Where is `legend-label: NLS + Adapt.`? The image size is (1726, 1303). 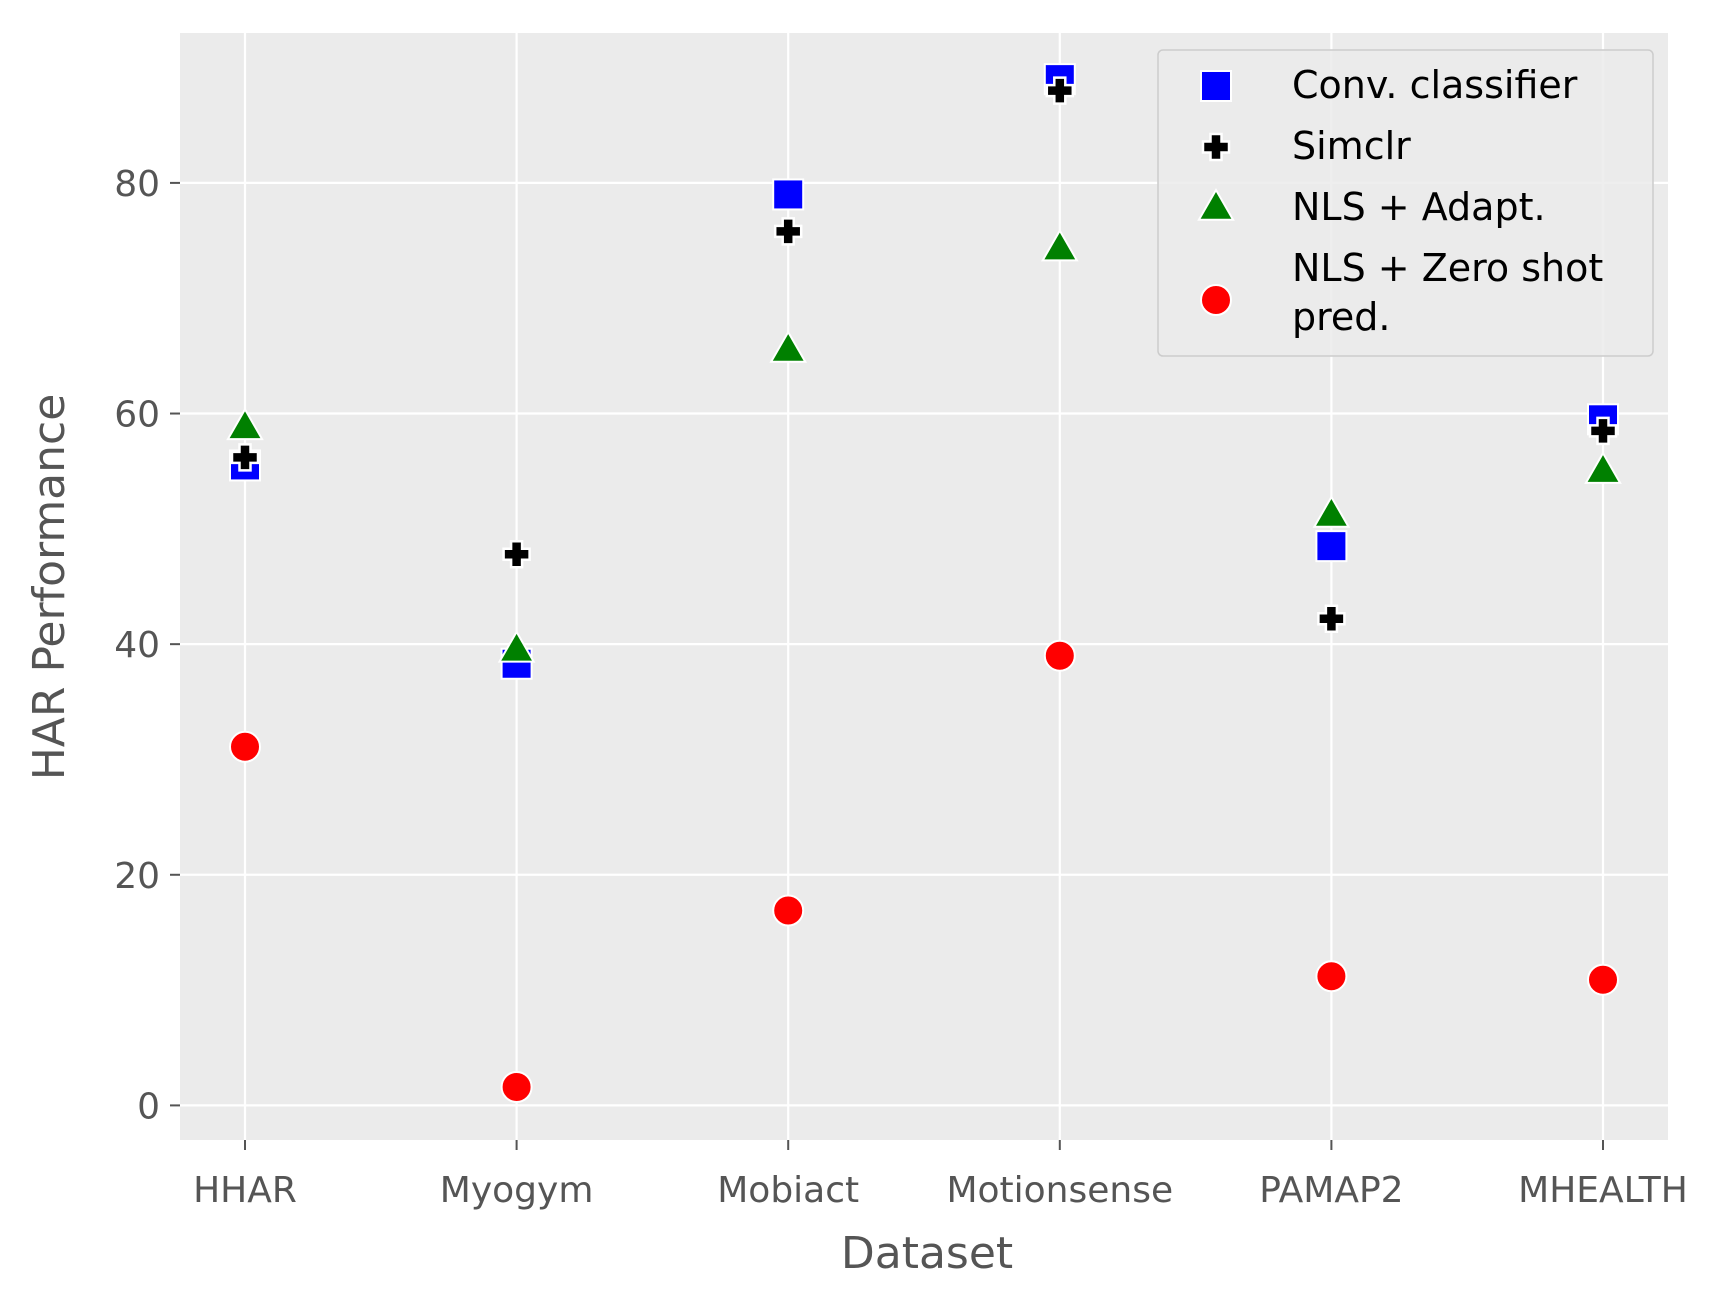 legend-label: NLS + Adapt. is located at coordinates (1419, 207).